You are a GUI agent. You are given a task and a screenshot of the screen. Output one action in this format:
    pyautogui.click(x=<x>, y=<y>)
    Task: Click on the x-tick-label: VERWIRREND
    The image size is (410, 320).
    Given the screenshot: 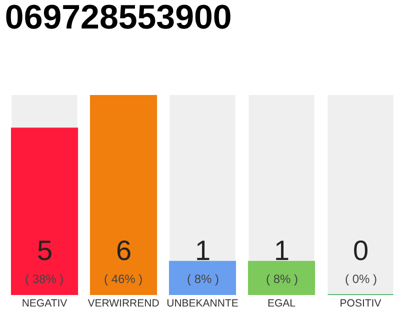 What is the action you would take?
    pyautogui.click(x=124, y=304)
    